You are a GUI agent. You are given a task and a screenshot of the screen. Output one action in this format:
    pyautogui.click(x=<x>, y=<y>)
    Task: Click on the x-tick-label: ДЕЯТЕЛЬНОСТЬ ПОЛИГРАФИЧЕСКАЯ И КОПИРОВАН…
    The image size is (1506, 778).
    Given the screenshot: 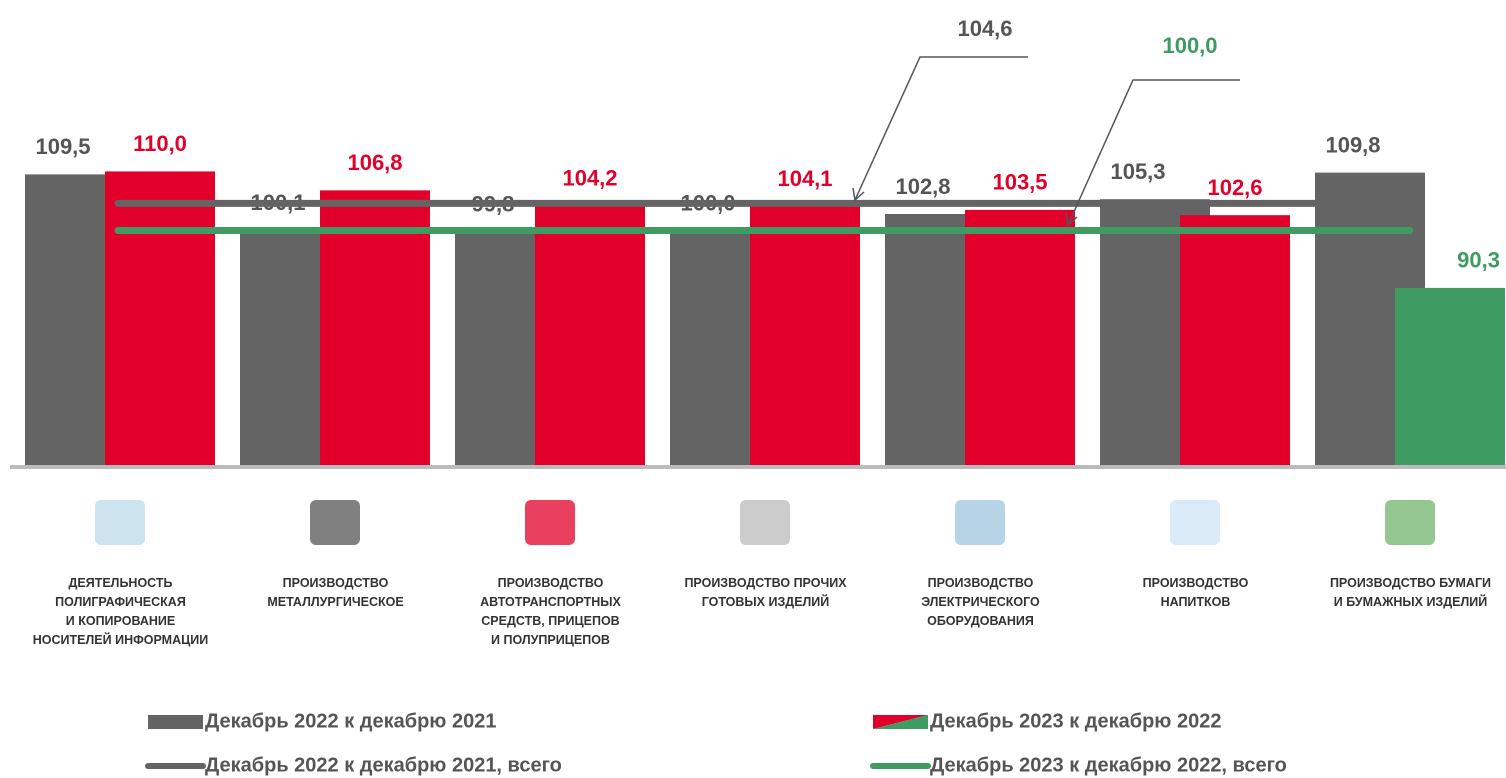 What is the action you would take?
    pyautogui.click(x=120, y=611)
    